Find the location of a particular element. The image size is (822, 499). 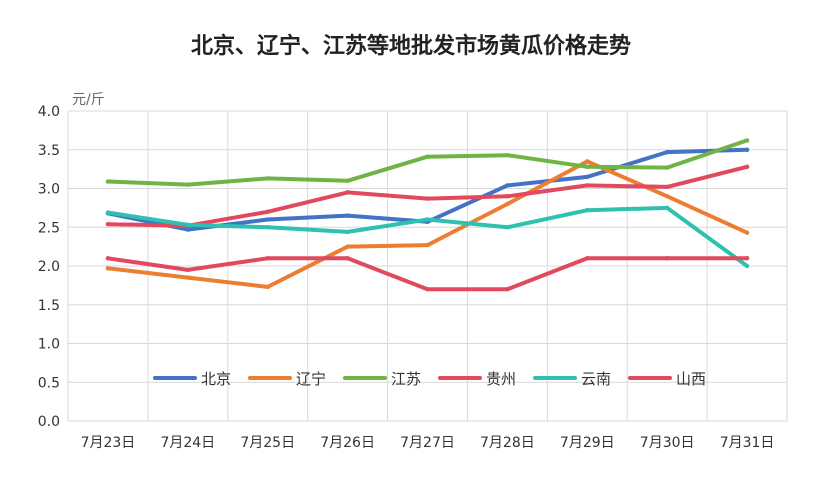

x-tick-label: 7月31日 is located at coordinates (747, 443).